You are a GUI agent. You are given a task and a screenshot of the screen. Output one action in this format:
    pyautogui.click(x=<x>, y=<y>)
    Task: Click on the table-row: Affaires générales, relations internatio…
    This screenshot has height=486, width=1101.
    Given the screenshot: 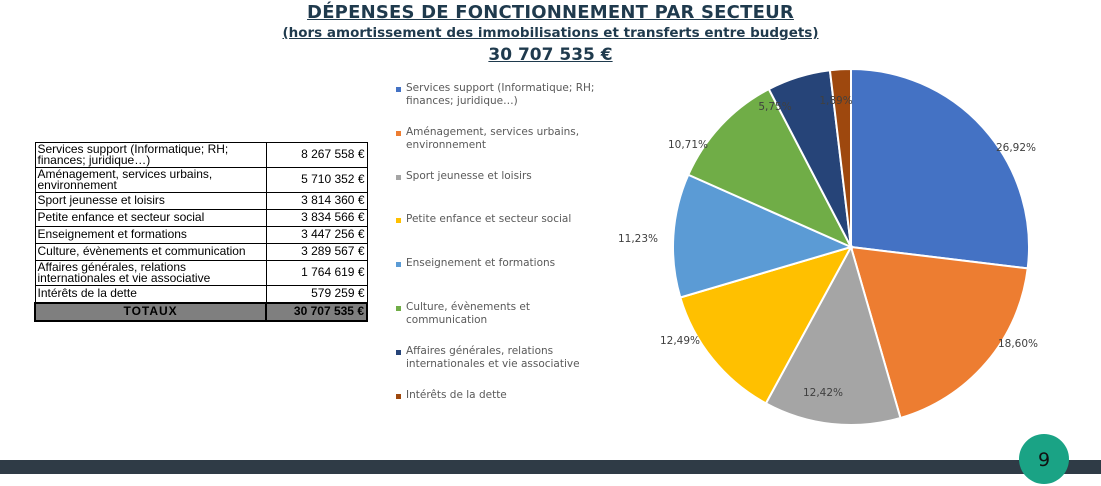 What is the action you would take?
    pyautogui.click(x=201, y=273)
    